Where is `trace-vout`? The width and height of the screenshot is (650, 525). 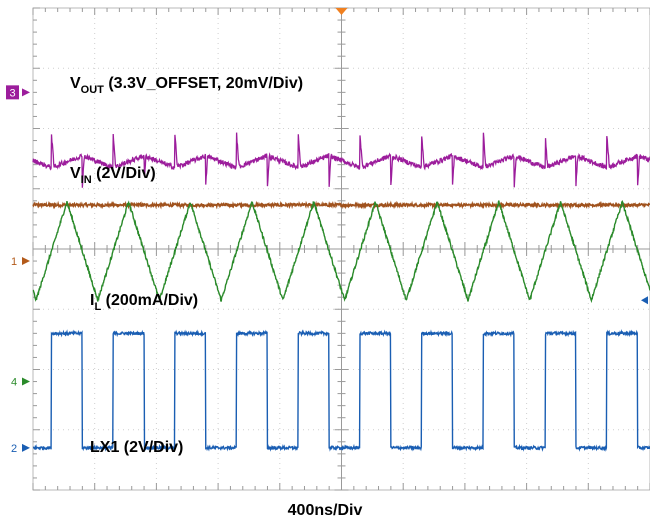
trace-vout is located at coordinates (341, 160).